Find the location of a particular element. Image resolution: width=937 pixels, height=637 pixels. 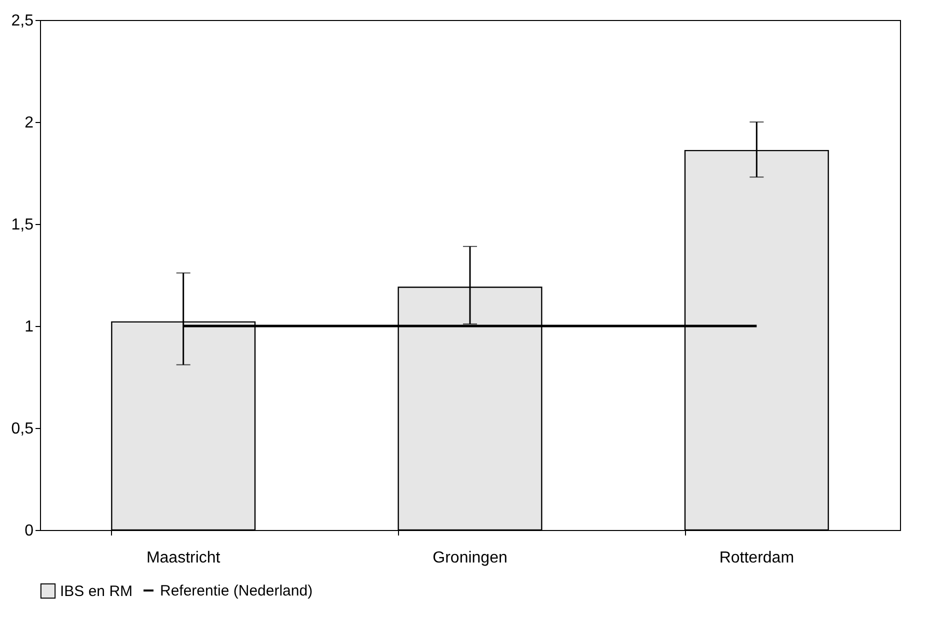

legend-label: IBS en RM is located at coordinates (96, 591).